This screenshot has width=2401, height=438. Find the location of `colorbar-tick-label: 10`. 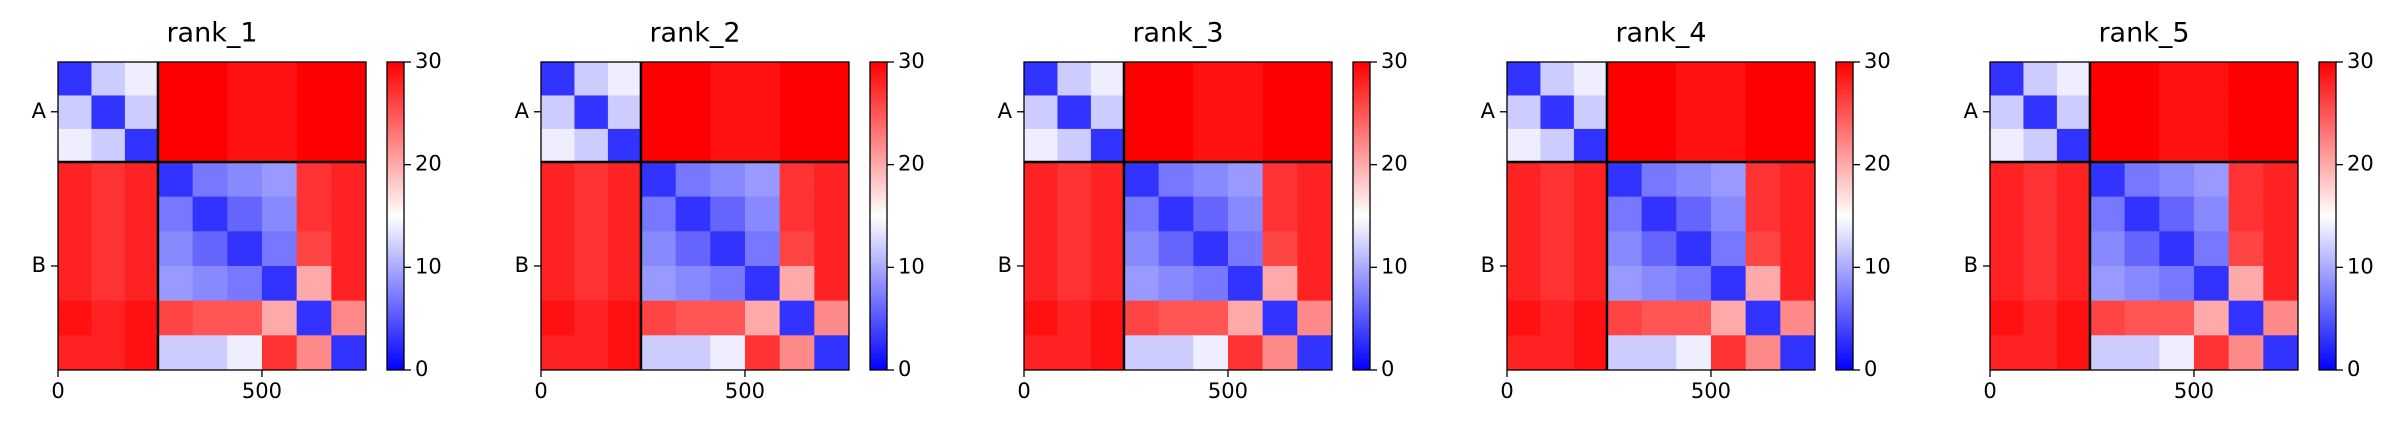

colorbar-tick-label: 10 is located at coordinates (2360, 266).